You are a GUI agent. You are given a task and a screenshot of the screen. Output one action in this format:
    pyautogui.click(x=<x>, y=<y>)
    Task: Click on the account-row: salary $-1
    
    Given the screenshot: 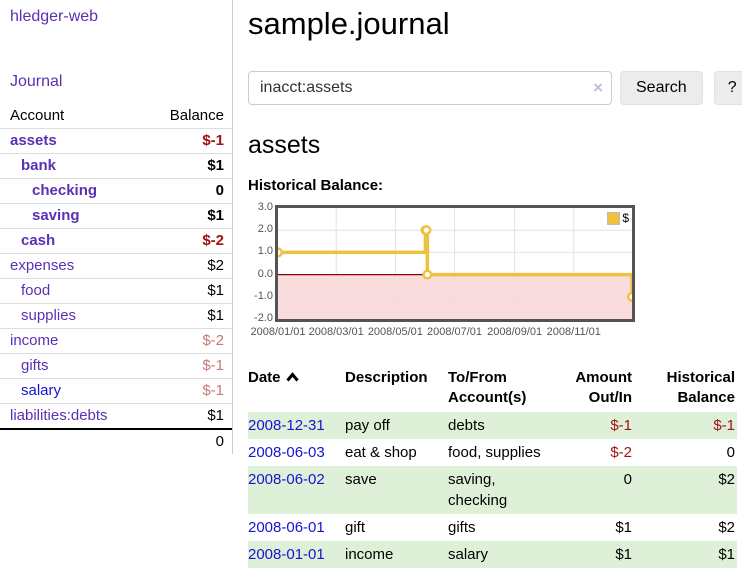 What is the action you would take?
    pyautogui.click(x=116, y=391)
    